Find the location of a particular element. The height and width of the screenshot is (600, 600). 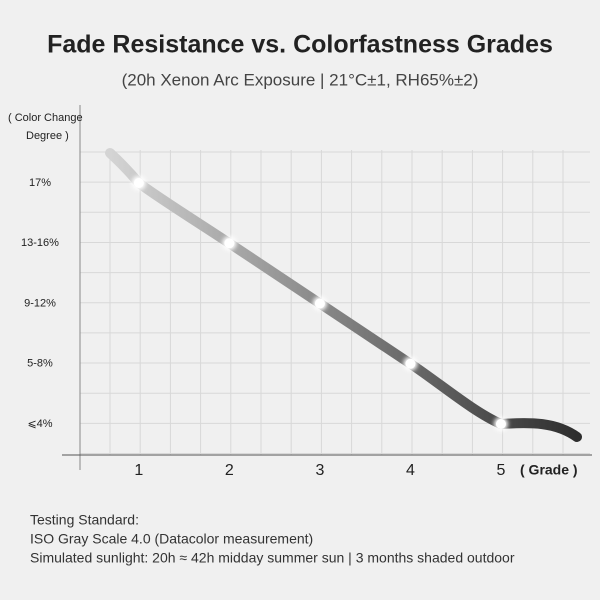

x-tick-label: 5 is located at coordinates (501, 470).